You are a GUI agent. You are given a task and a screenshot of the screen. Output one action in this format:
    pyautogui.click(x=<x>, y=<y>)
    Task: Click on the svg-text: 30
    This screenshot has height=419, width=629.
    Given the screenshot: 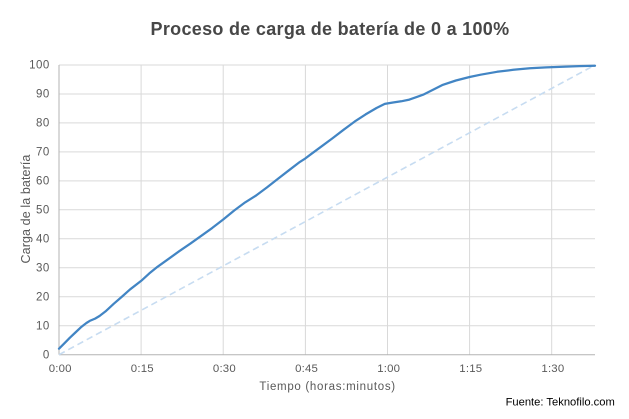 What is the action you would take?
    pyautogui.click(x=43, y=268)
    